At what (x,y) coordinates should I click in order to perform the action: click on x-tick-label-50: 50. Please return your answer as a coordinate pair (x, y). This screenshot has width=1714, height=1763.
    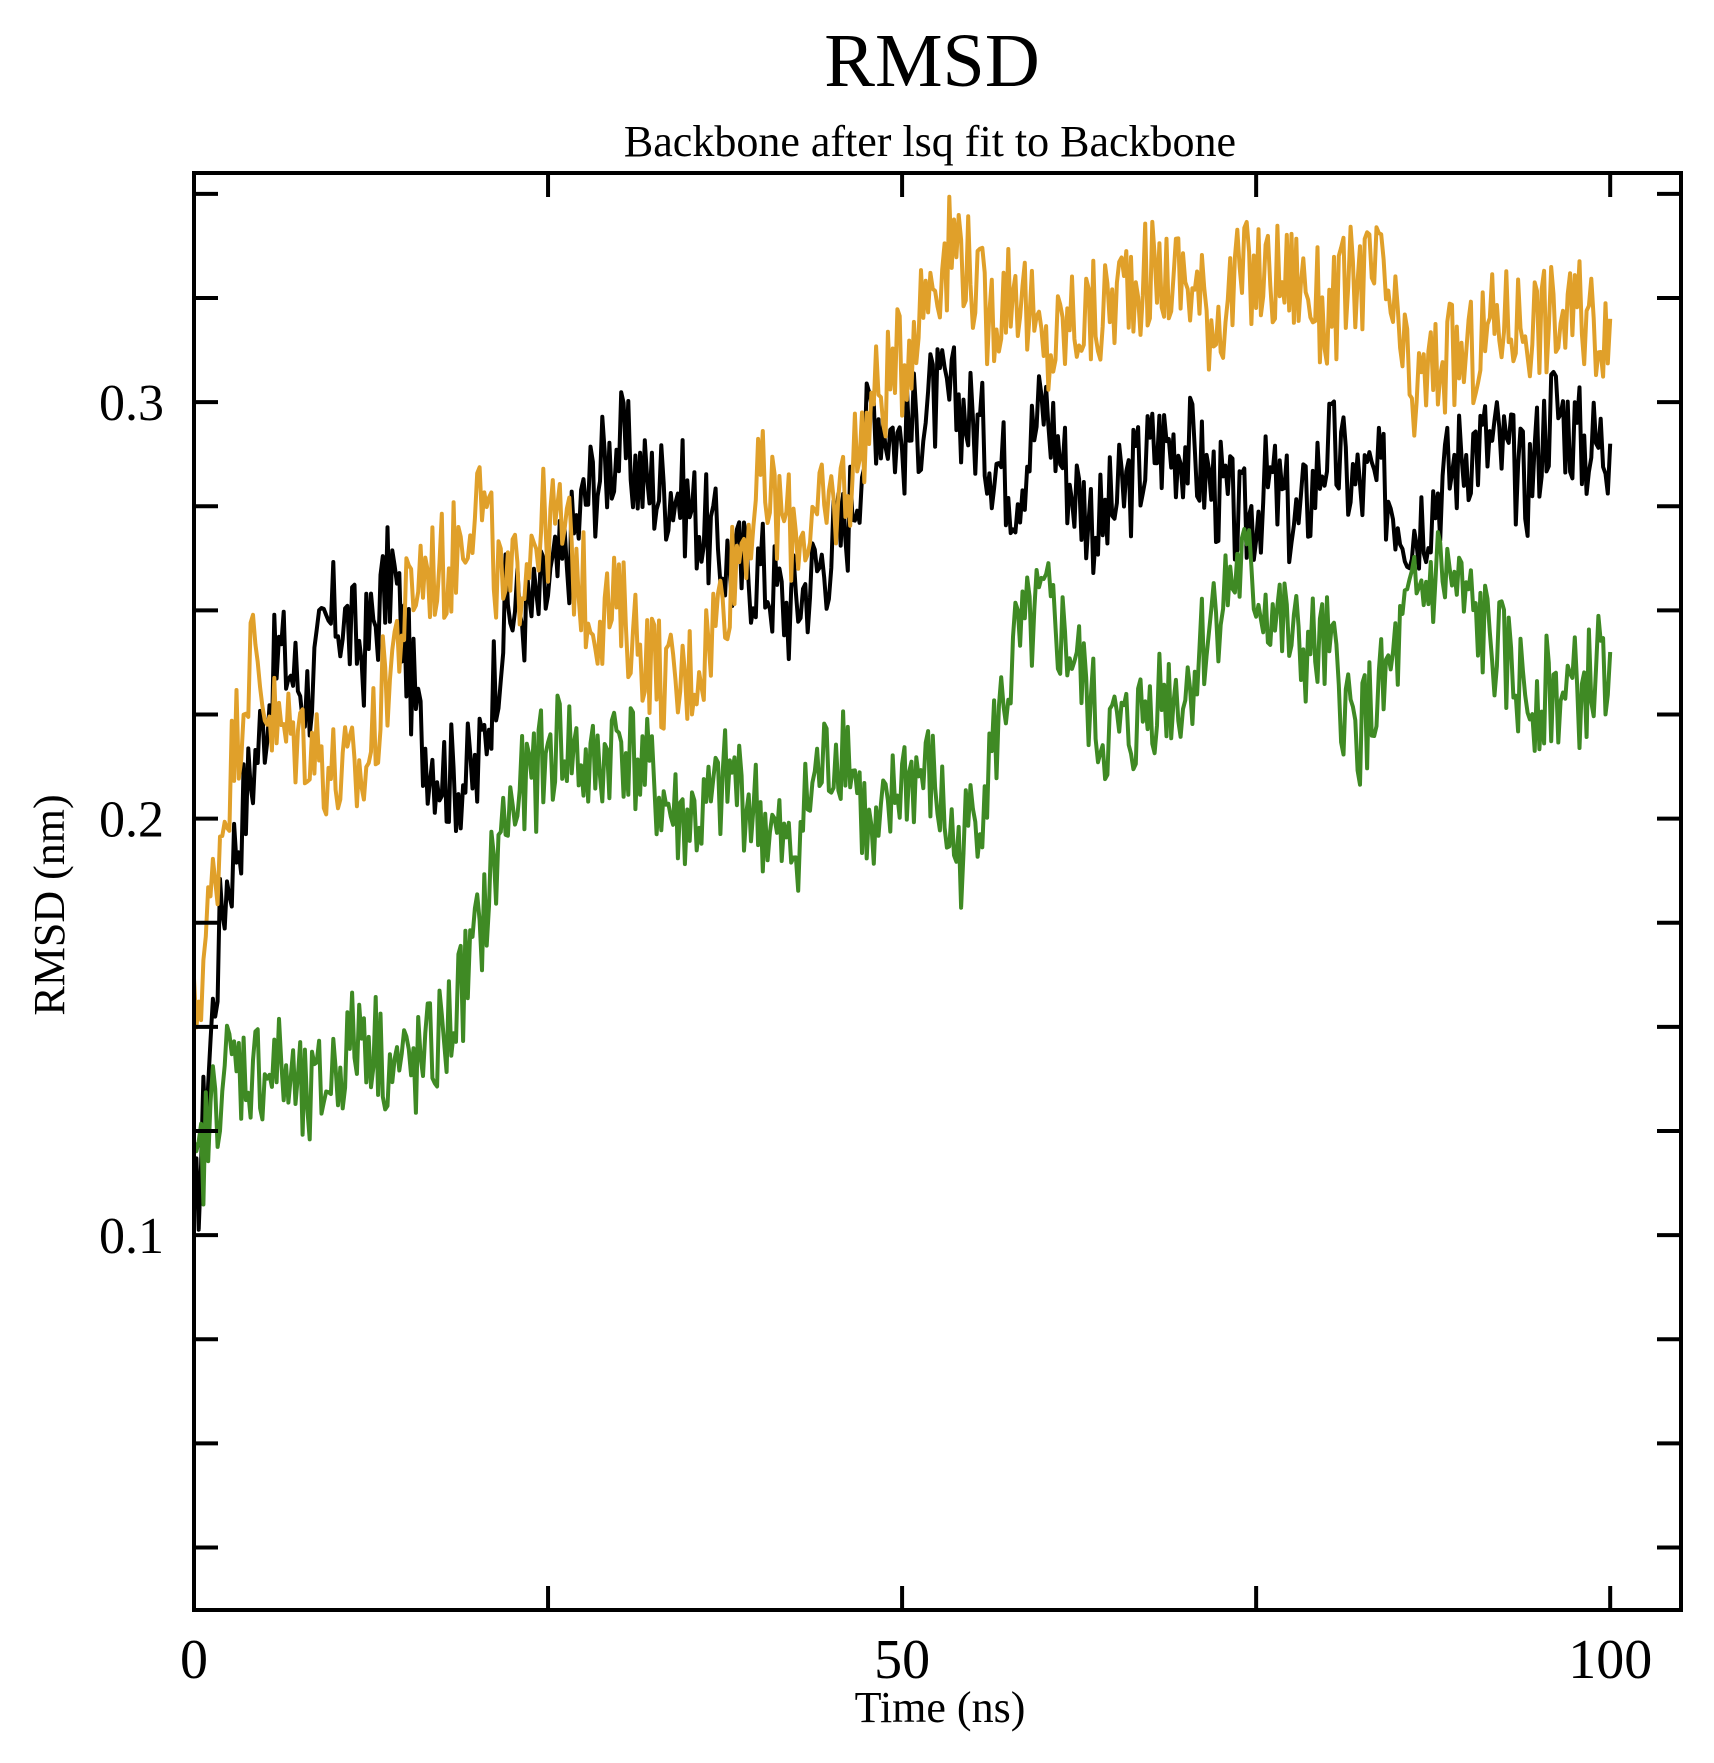
    Looking at the image, I should click on (902, 1660).